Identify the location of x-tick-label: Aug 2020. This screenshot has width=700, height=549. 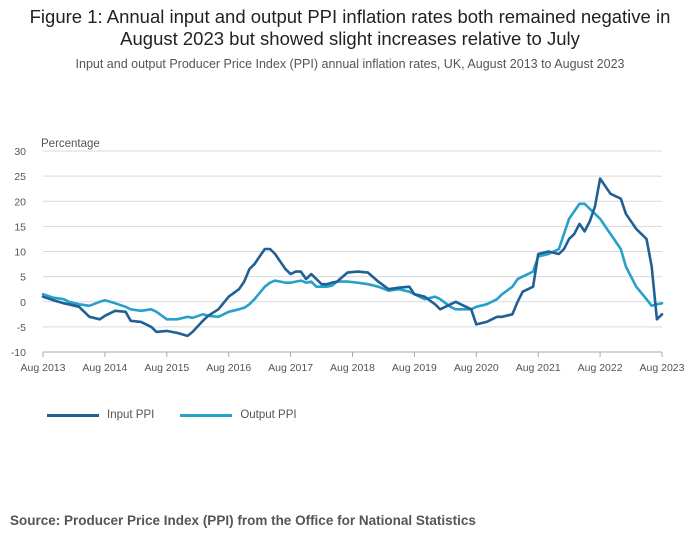
(476, 368).